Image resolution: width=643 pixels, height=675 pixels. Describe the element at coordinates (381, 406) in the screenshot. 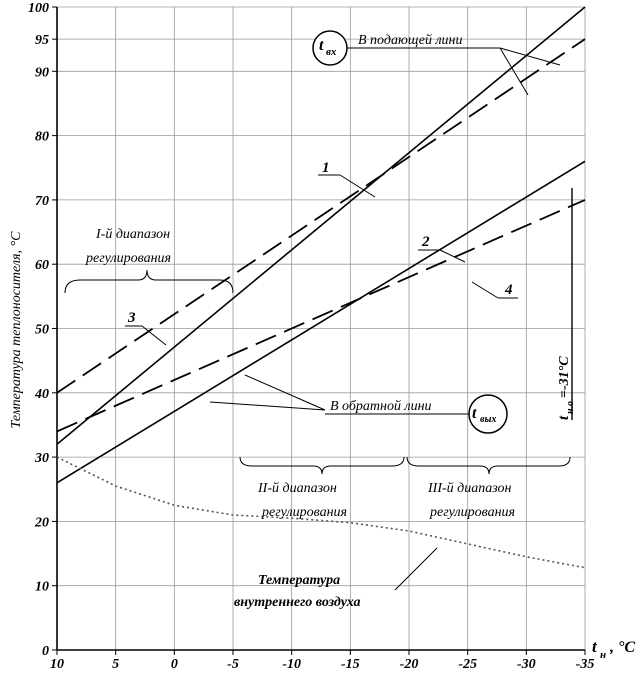

I see `return-line-label: В обратной лини` at that location.